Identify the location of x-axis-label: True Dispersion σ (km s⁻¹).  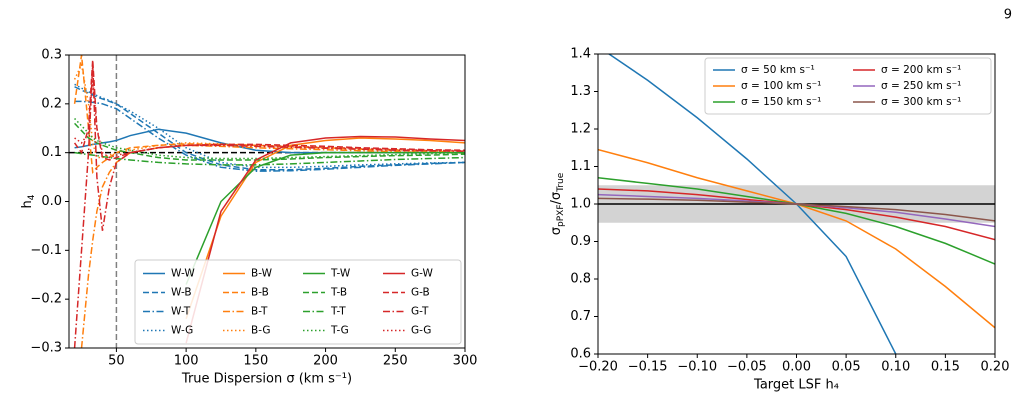
(266, 379).